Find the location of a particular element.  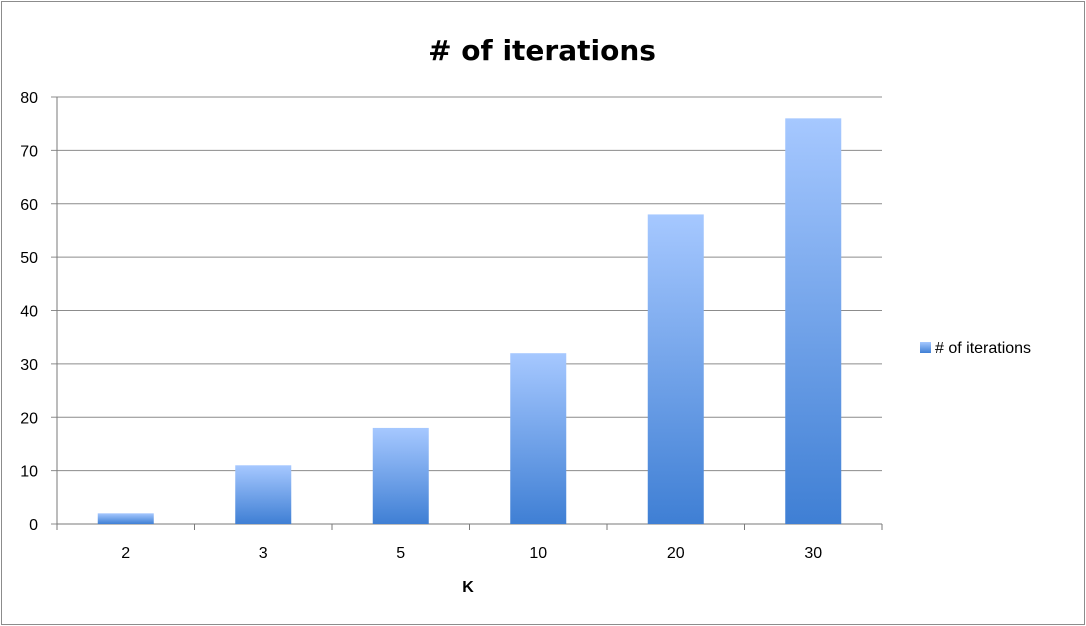

y-axis-ticks: 0 10 20 30 40 50 60 70 80 is located at coordinates (29, 312).